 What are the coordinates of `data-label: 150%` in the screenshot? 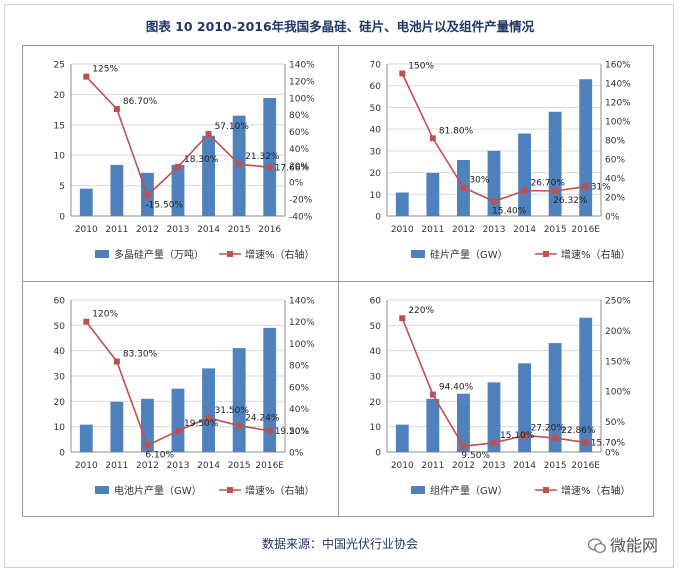 It's located at (421, 67).